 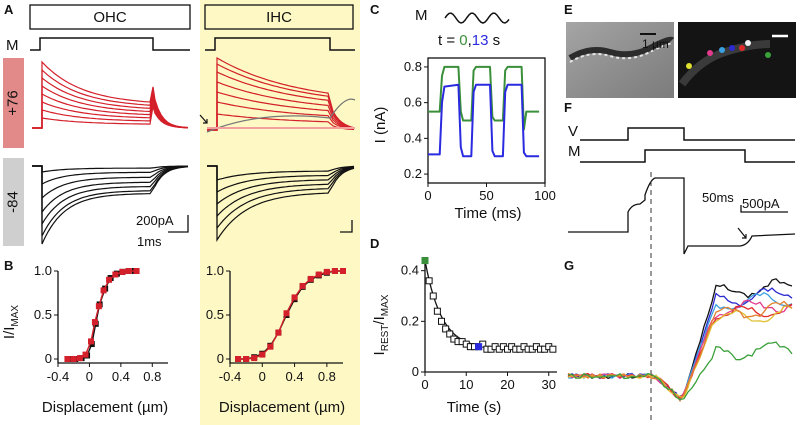 I want to click on e-dot-blue, so click(x=732, y=48).